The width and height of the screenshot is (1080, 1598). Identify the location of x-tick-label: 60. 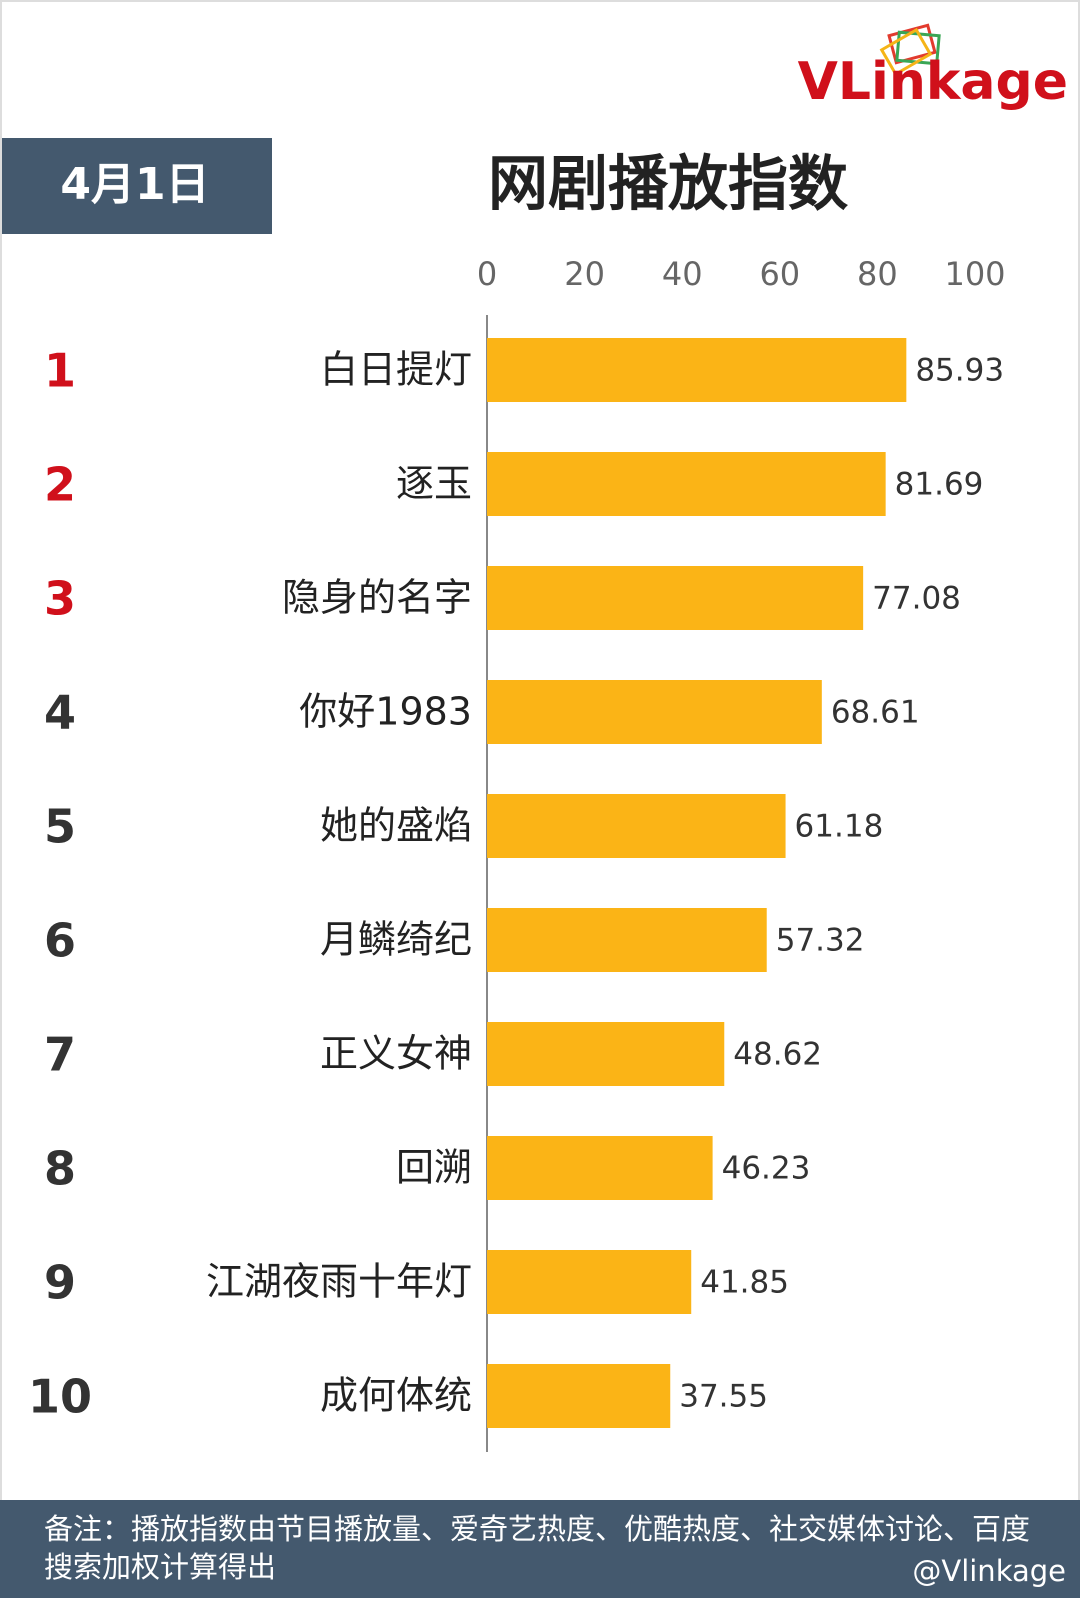
(779, 274).